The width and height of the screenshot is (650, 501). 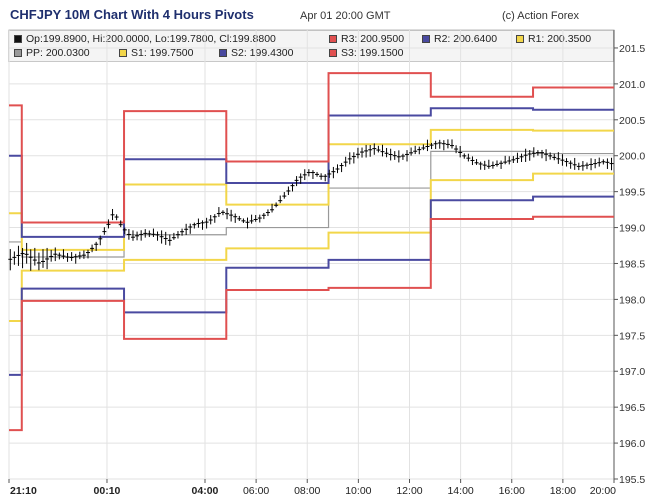 I want to click on legend-r2-swatch, so click(x=426, y=39).